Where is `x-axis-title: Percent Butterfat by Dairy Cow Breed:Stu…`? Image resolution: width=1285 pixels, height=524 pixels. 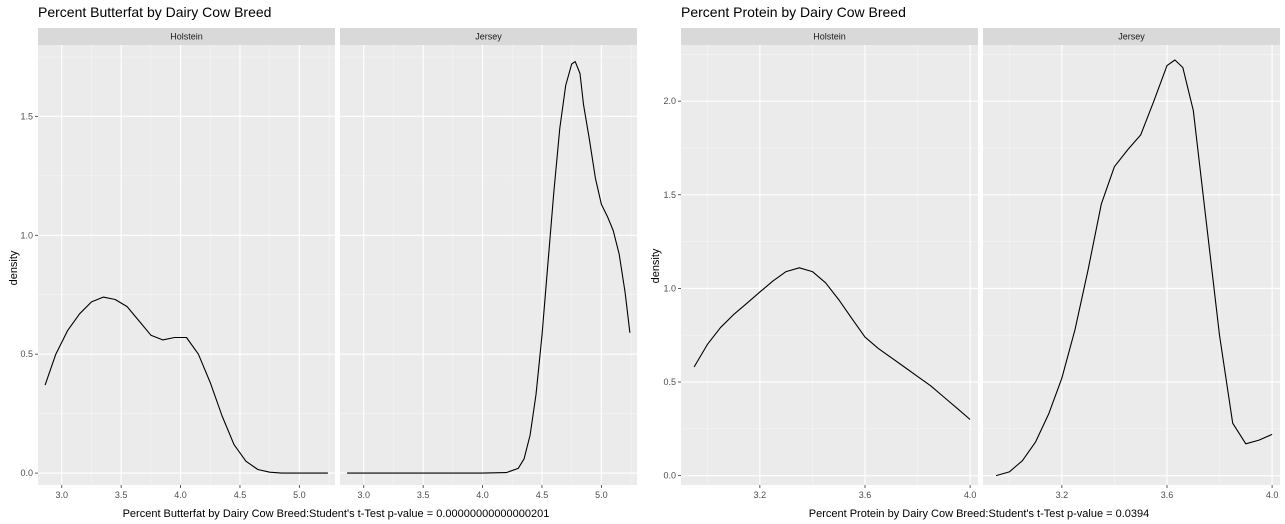
x-axis-title: Percent Butterfat by Dairy Cow Breed:Stu… is located at coordinates (336, 514).